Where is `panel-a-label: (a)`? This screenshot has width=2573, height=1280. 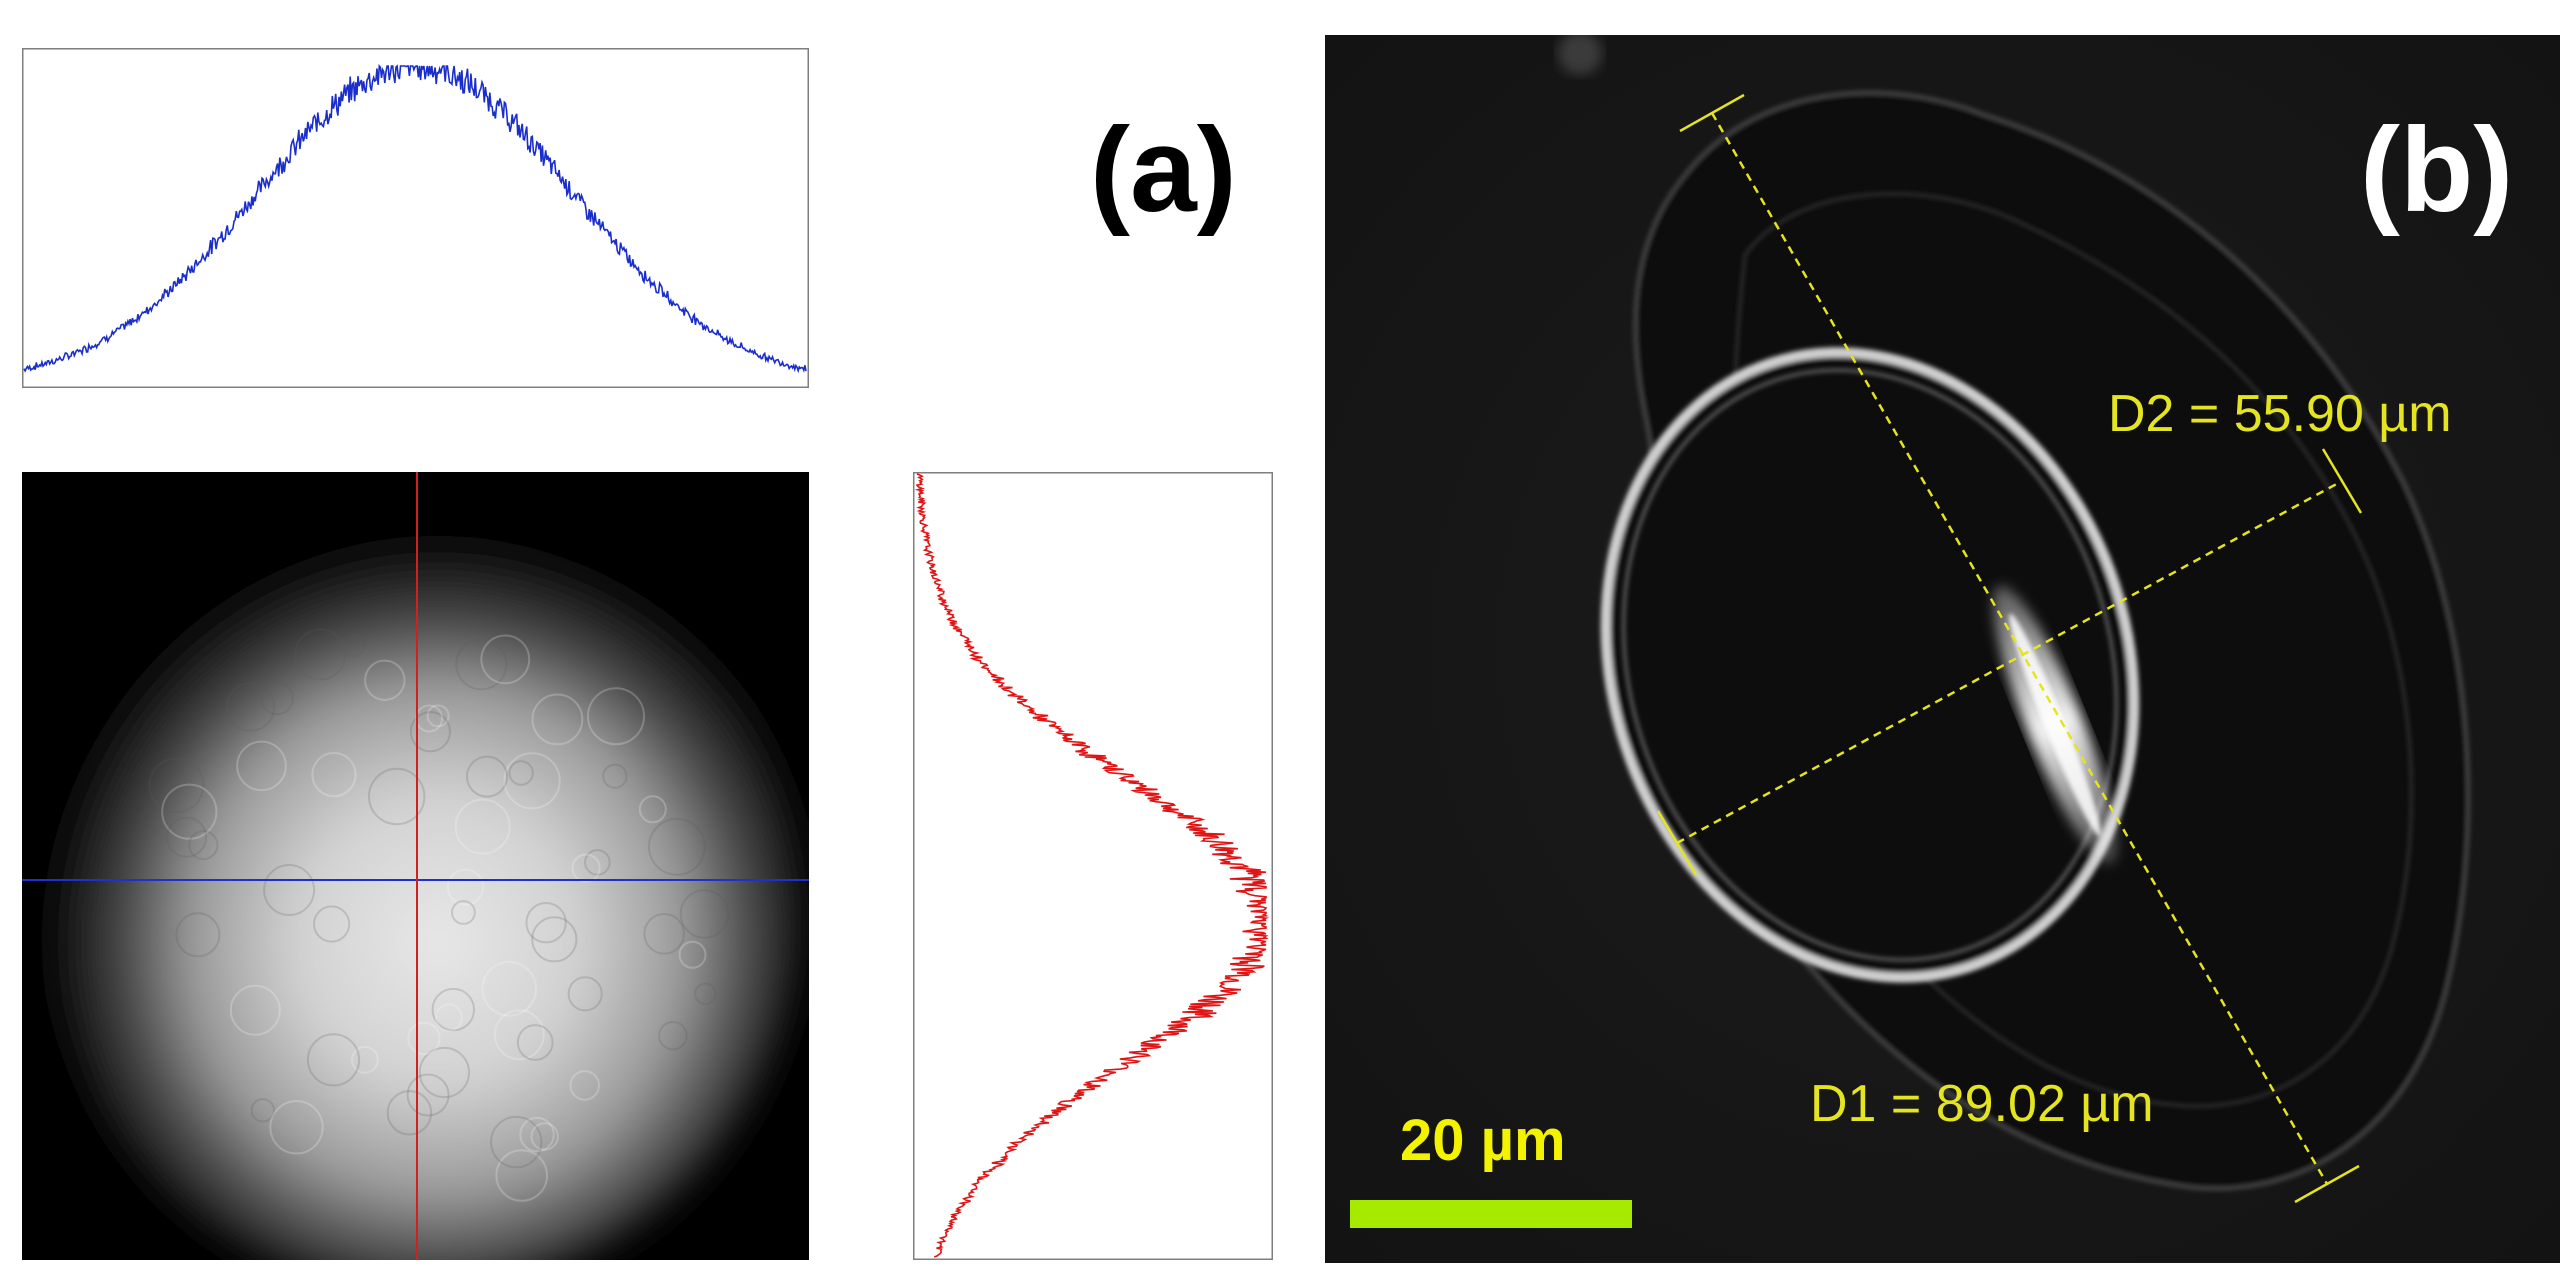
panel-a-label: (a) is located at coordinates (1163, 170).